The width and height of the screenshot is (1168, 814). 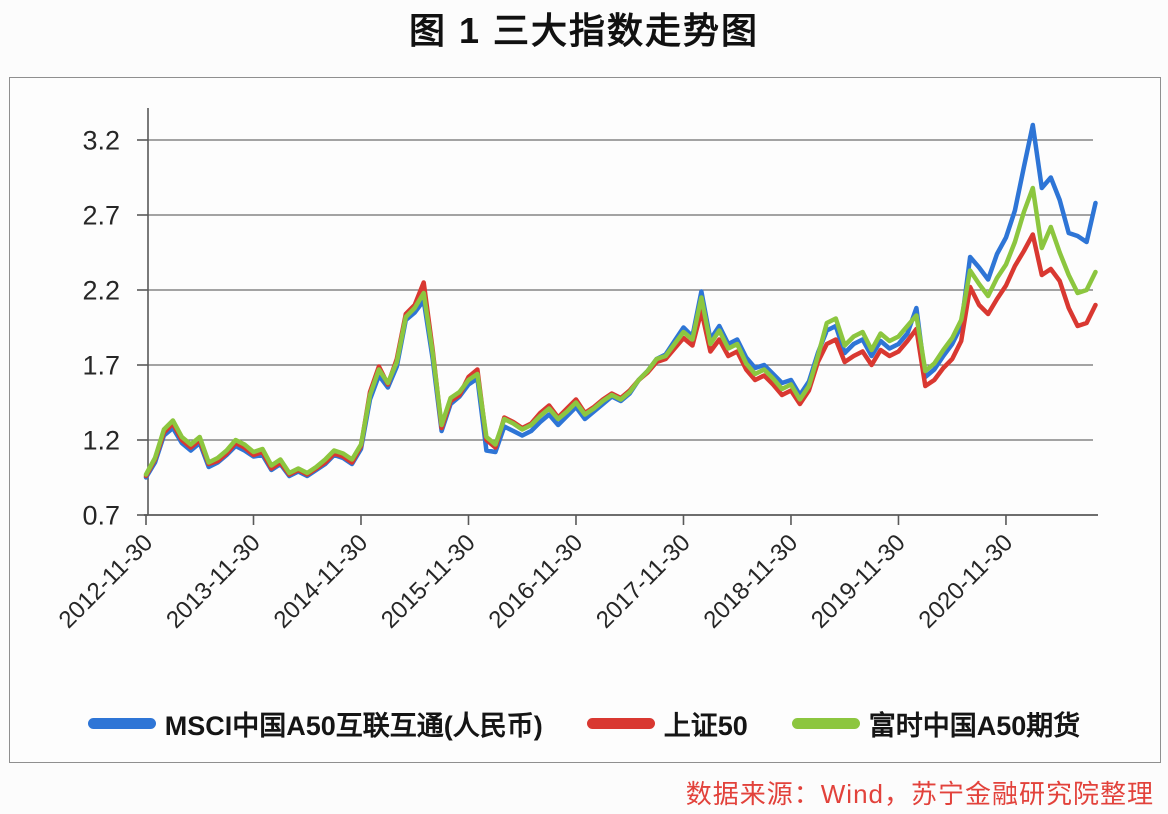 What do you see at coordinates (121, 723) in the screenshot?
I see `msci-line-swatch` at bounding box center [121, 723].